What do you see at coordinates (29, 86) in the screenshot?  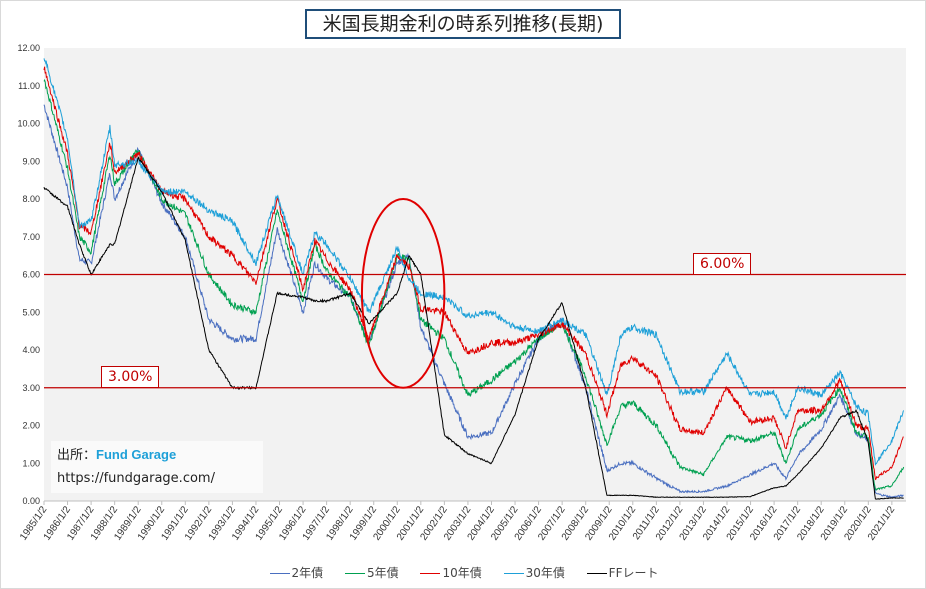 I see `y-tick-label: 11.00` at bounding box center [29, 86].